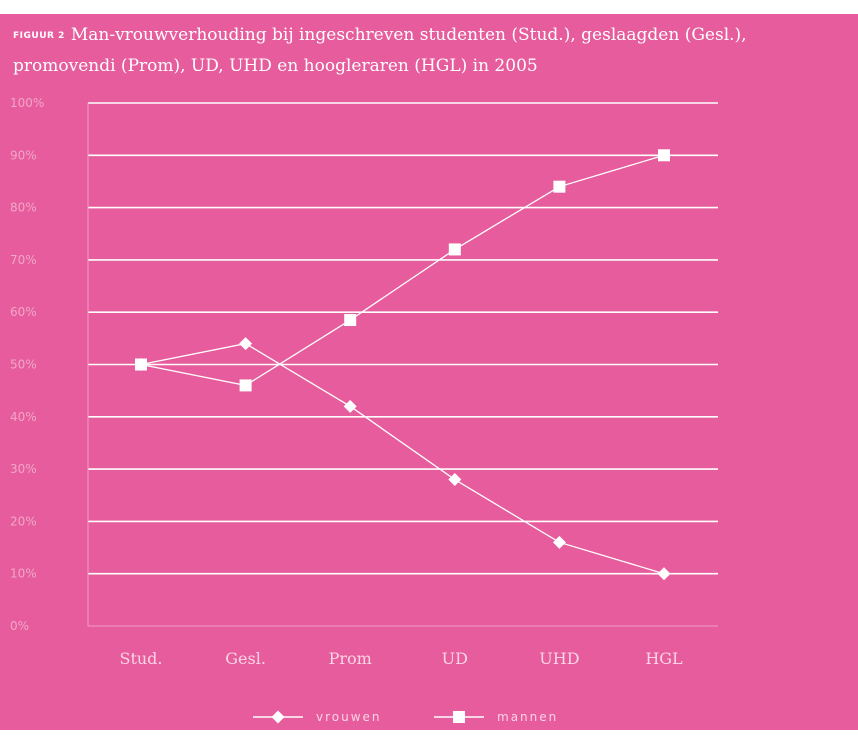  I want to click on x-tick-label: UD, so click(455, 658).